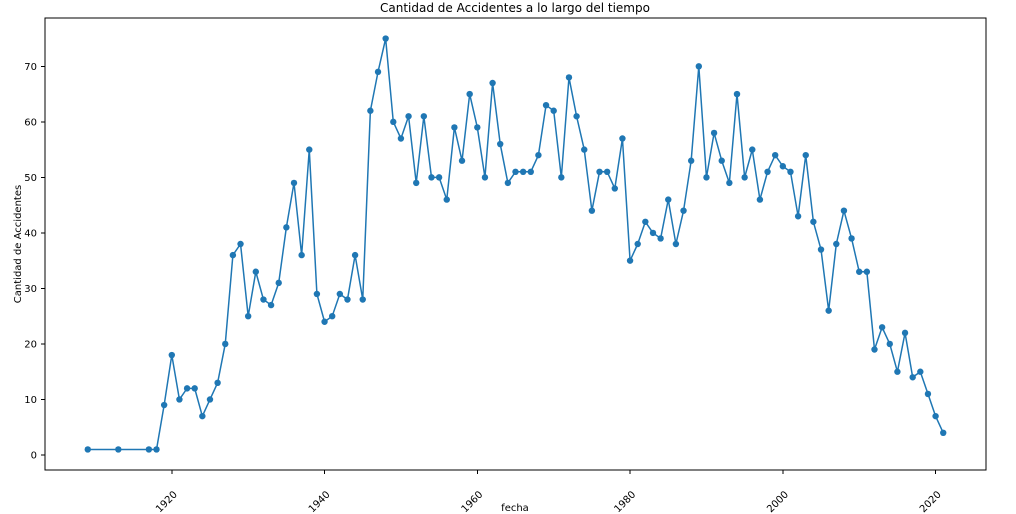  What do you see at coordinates (167, 501) in the screenshot?
I see `x-tick-label: 1920` at bounding box center [167, 501].